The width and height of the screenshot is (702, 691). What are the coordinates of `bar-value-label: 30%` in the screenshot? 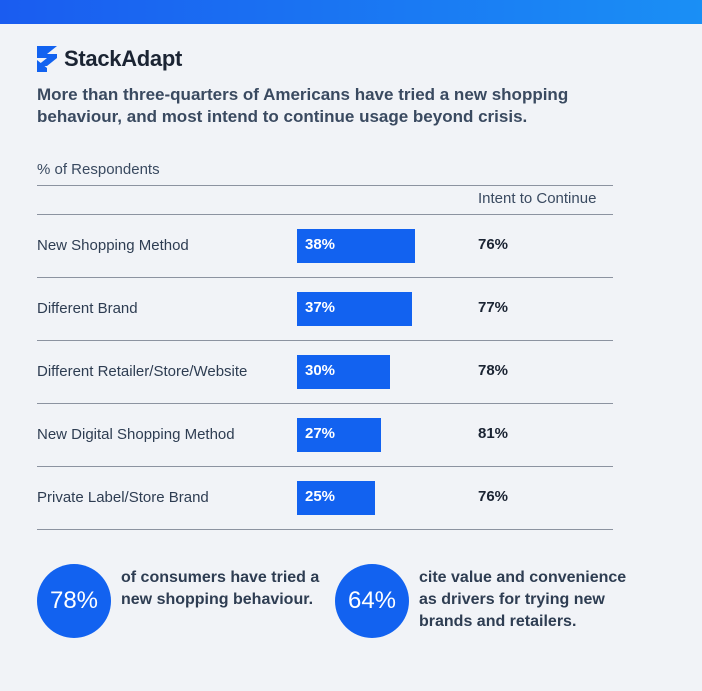 It's located at (320, 370).